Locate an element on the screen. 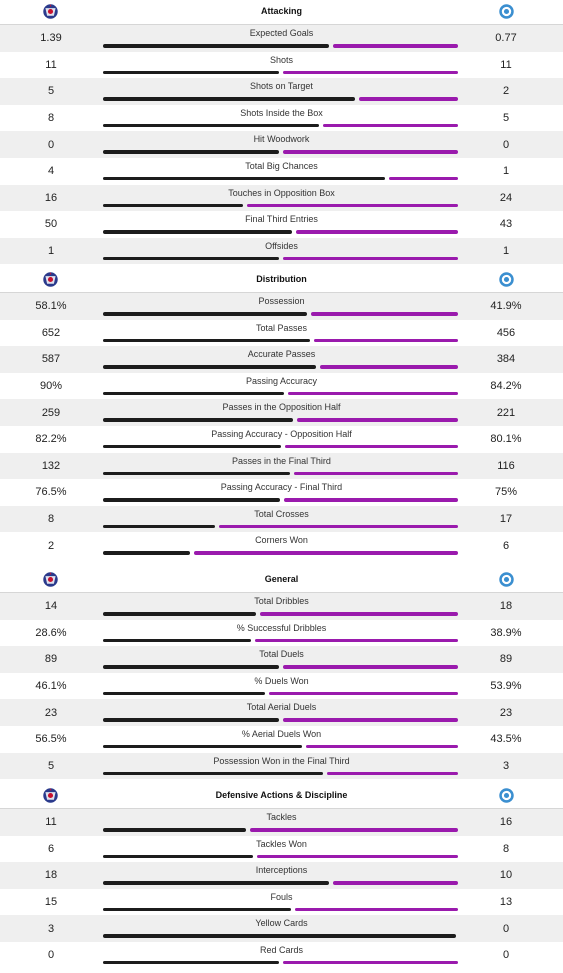 The width and height of the screenshot is (563, 973). away-value: 5 is located at coordinates (506, 118).